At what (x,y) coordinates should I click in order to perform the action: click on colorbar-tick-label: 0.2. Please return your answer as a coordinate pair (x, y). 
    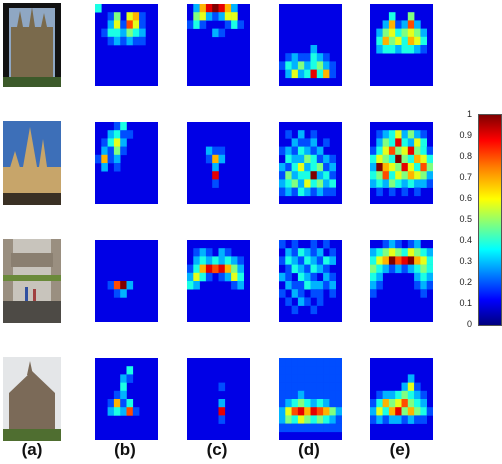
    Looking at the image, I should click on (465, 282).